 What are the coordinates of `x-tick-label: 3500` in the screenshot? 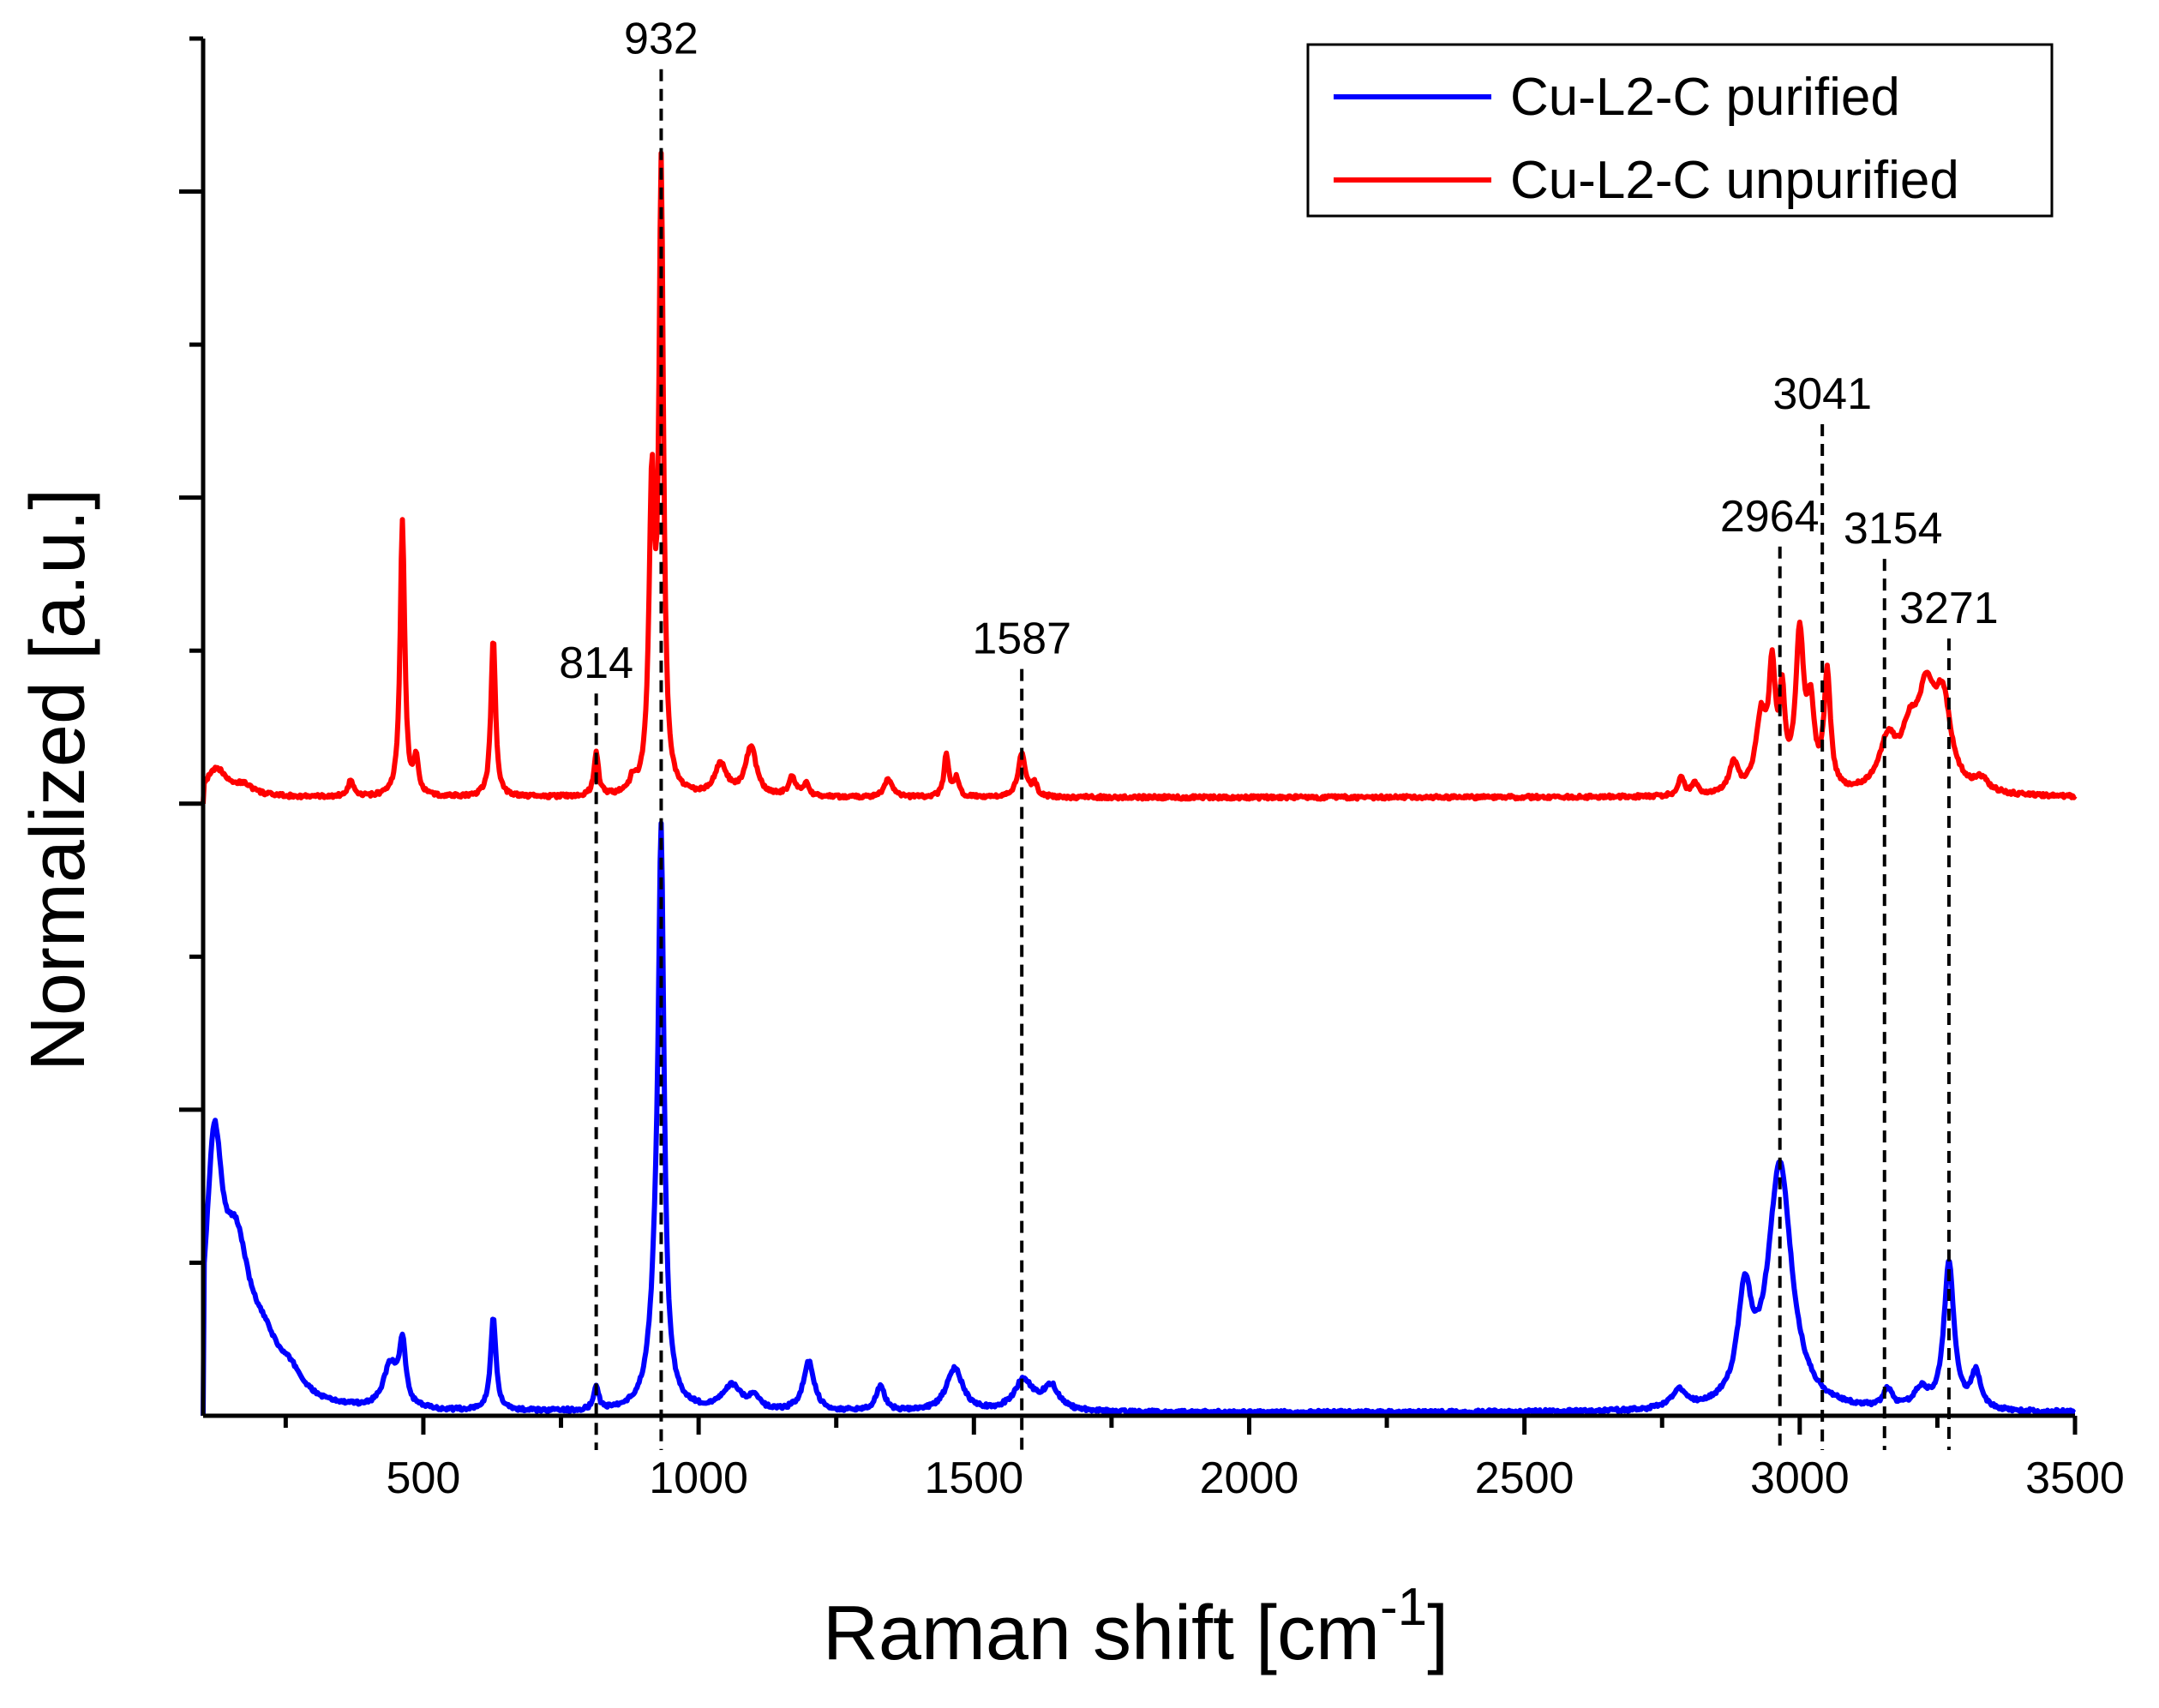 It's located at (2075, 1478).